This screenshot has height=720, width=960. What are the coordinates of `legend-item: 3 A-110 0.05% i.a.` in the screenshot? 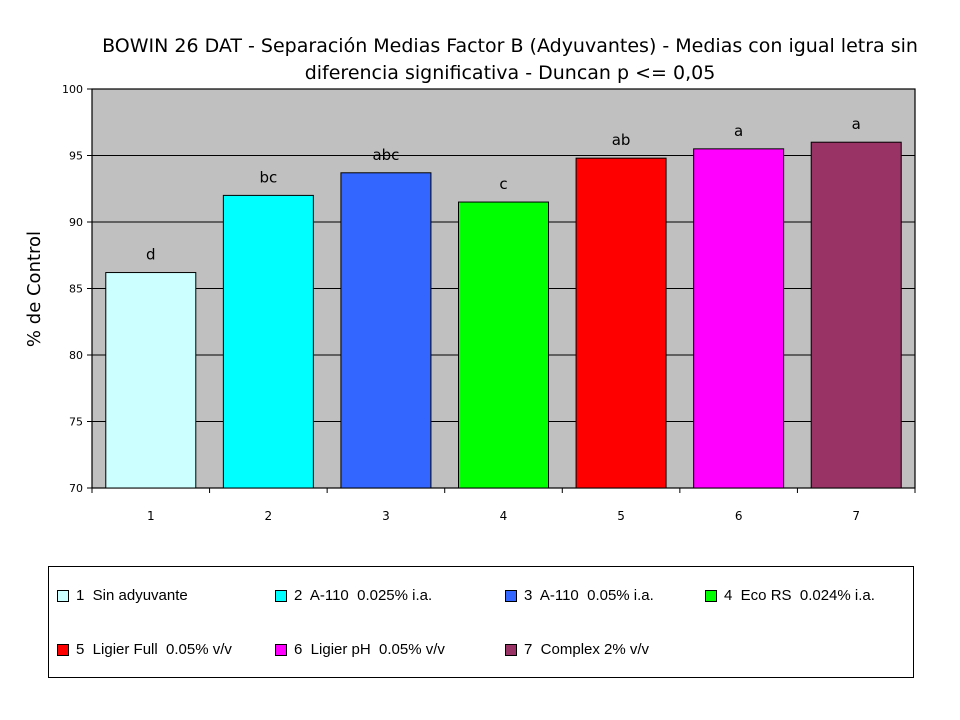 It's located at (579, 595).